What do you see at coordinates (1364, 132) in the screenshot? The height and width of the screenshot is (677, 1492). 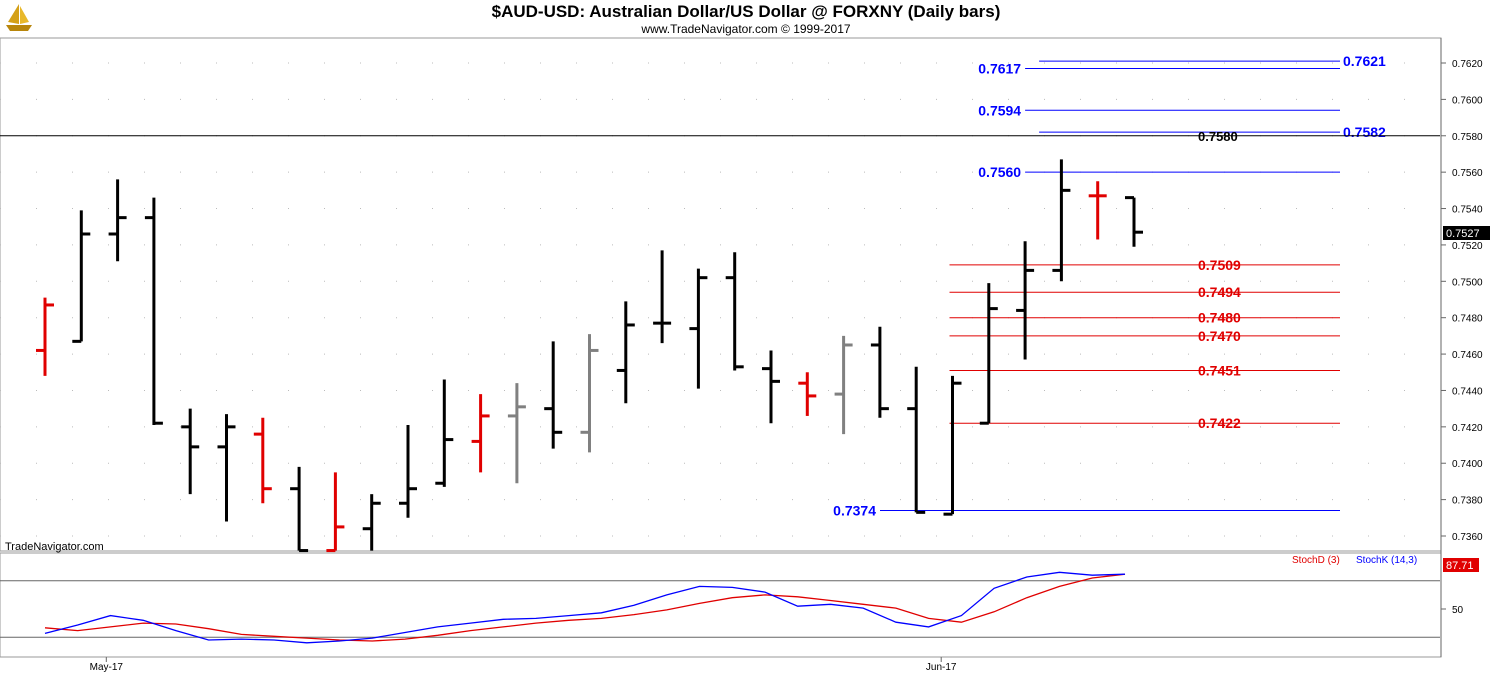 I see `level-label-3: 0.7582` at bounding box center [1364, 132].